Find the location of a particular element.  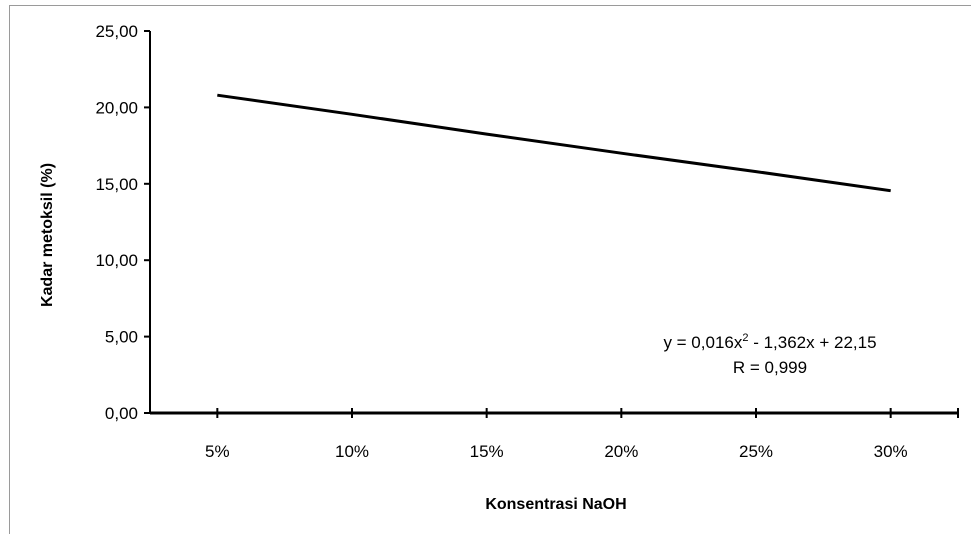

series-line is located at coordinates (554, 143).